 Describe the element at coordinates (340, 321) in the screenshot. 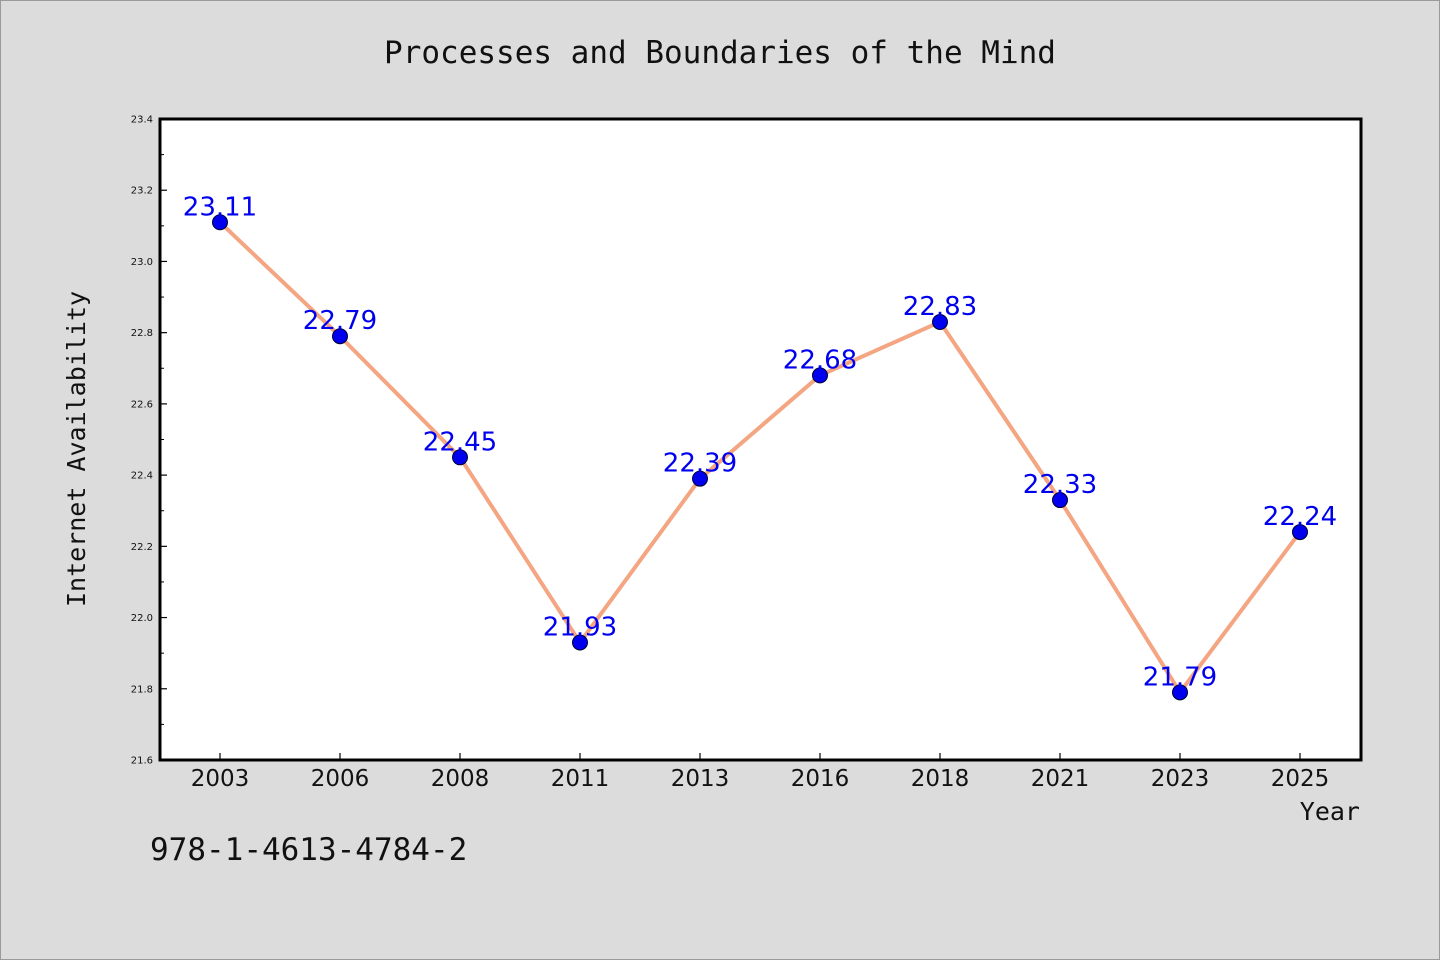

I see `data-label: 22.79` at that location.